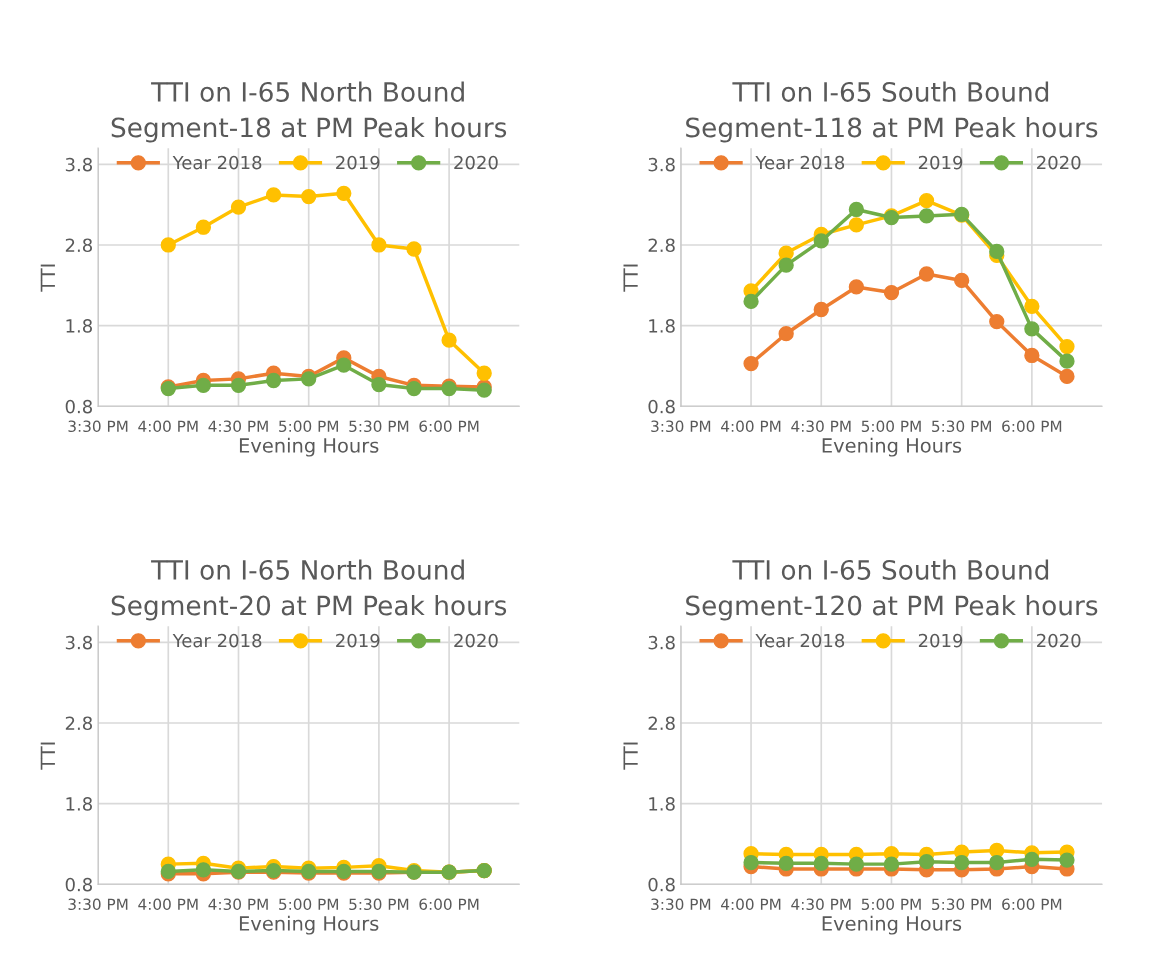  I want to click on chart-title: TTI on I-65 North Bound Segment-18 at PM Peak hours, so click(309, 112).